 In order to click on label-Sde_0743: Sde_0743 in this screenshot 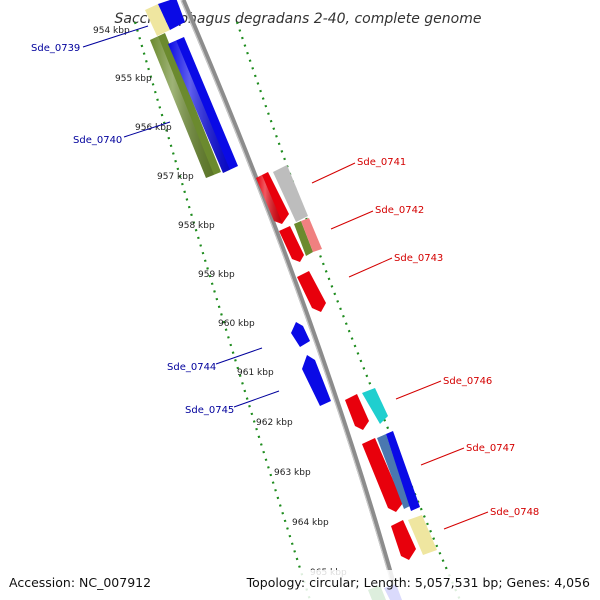, I will do `click(418, 258)`.